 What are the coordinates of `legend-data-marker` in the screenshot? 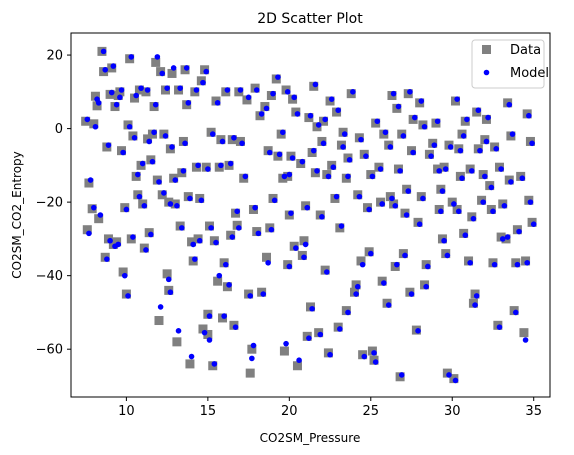 It's located at (486, 49).